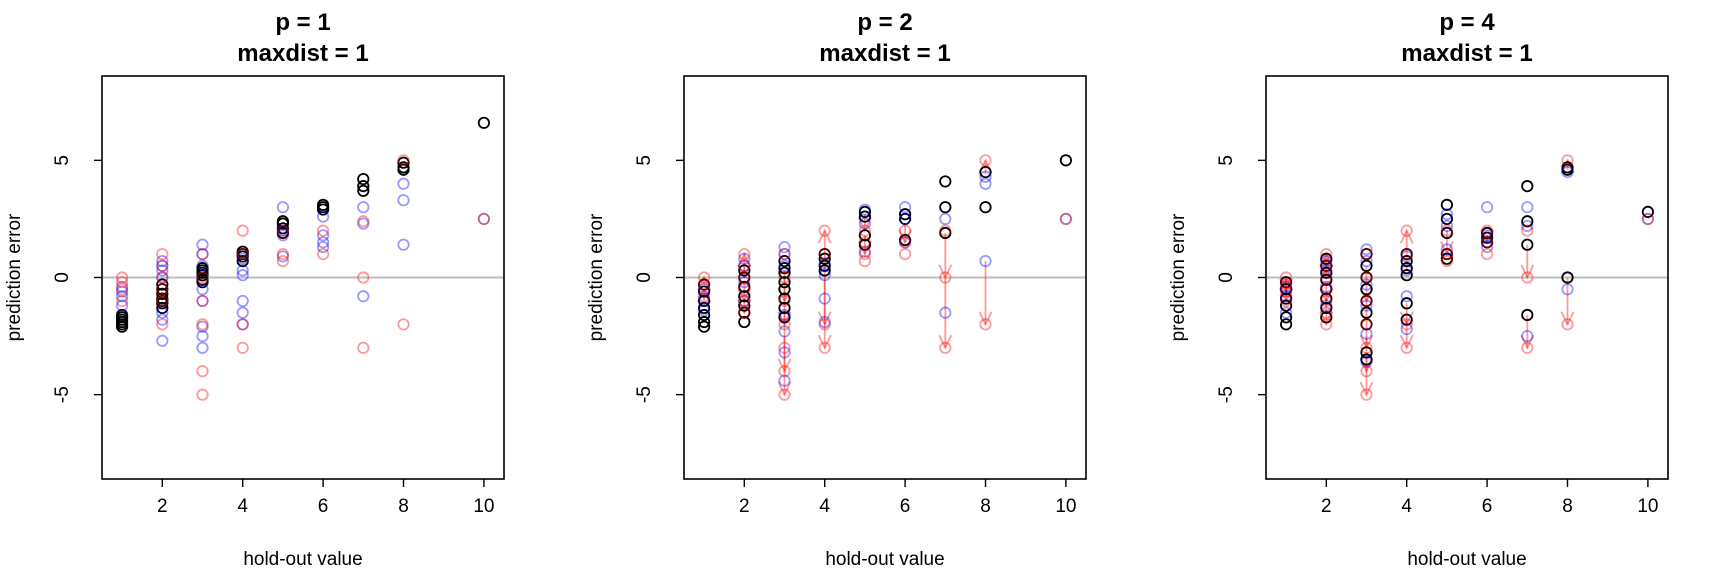  Describe the element at coordinates (302, 559) in the screenshot. I see `x-axis-label: hold-out value` at that location.